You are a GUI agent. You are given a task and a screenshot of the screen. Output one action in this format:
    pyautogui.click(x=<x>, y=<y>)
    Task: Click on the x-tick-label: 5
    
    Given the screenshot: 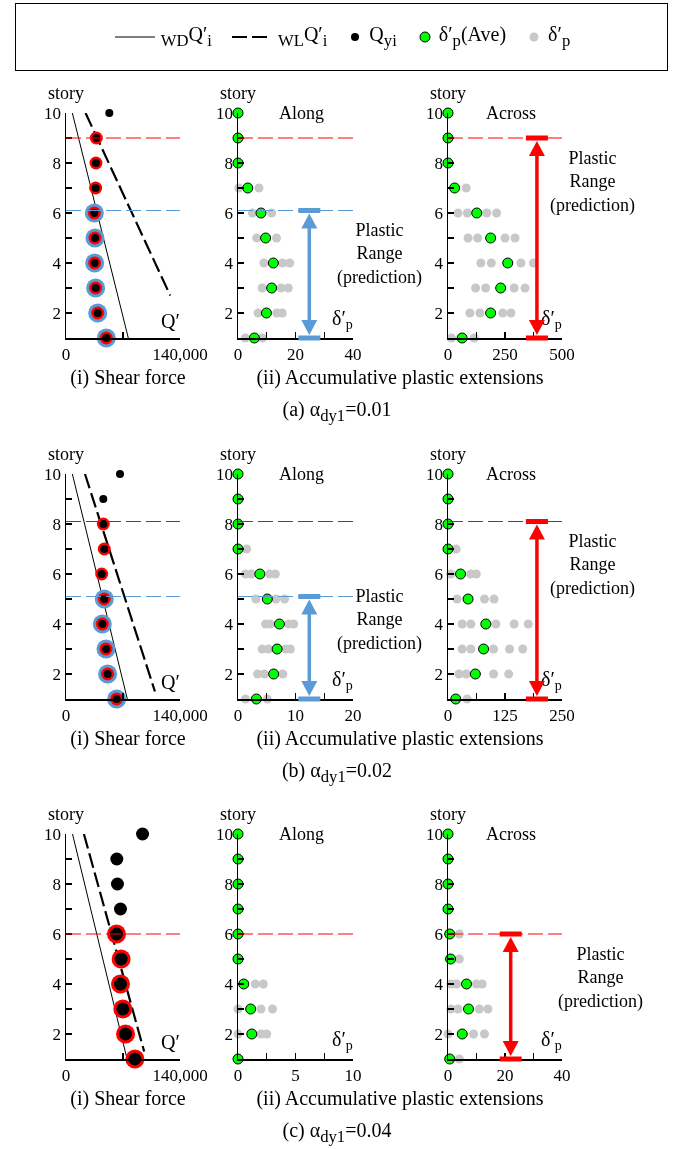 What is the action you would take?
    pyautogui.click(x=295, y=1075)
    